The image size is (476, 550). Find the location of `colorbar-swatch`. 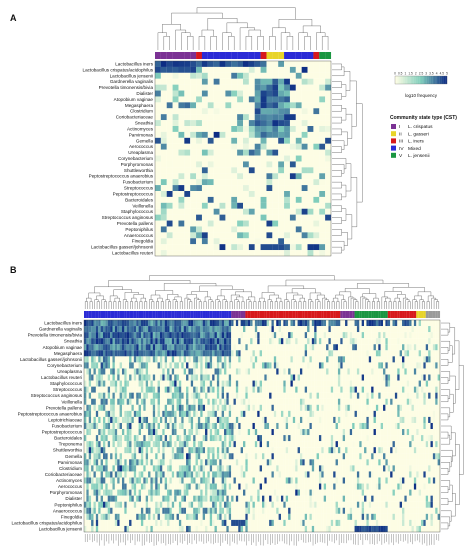

colorbar-swatch is located at coordinates (406, 80).